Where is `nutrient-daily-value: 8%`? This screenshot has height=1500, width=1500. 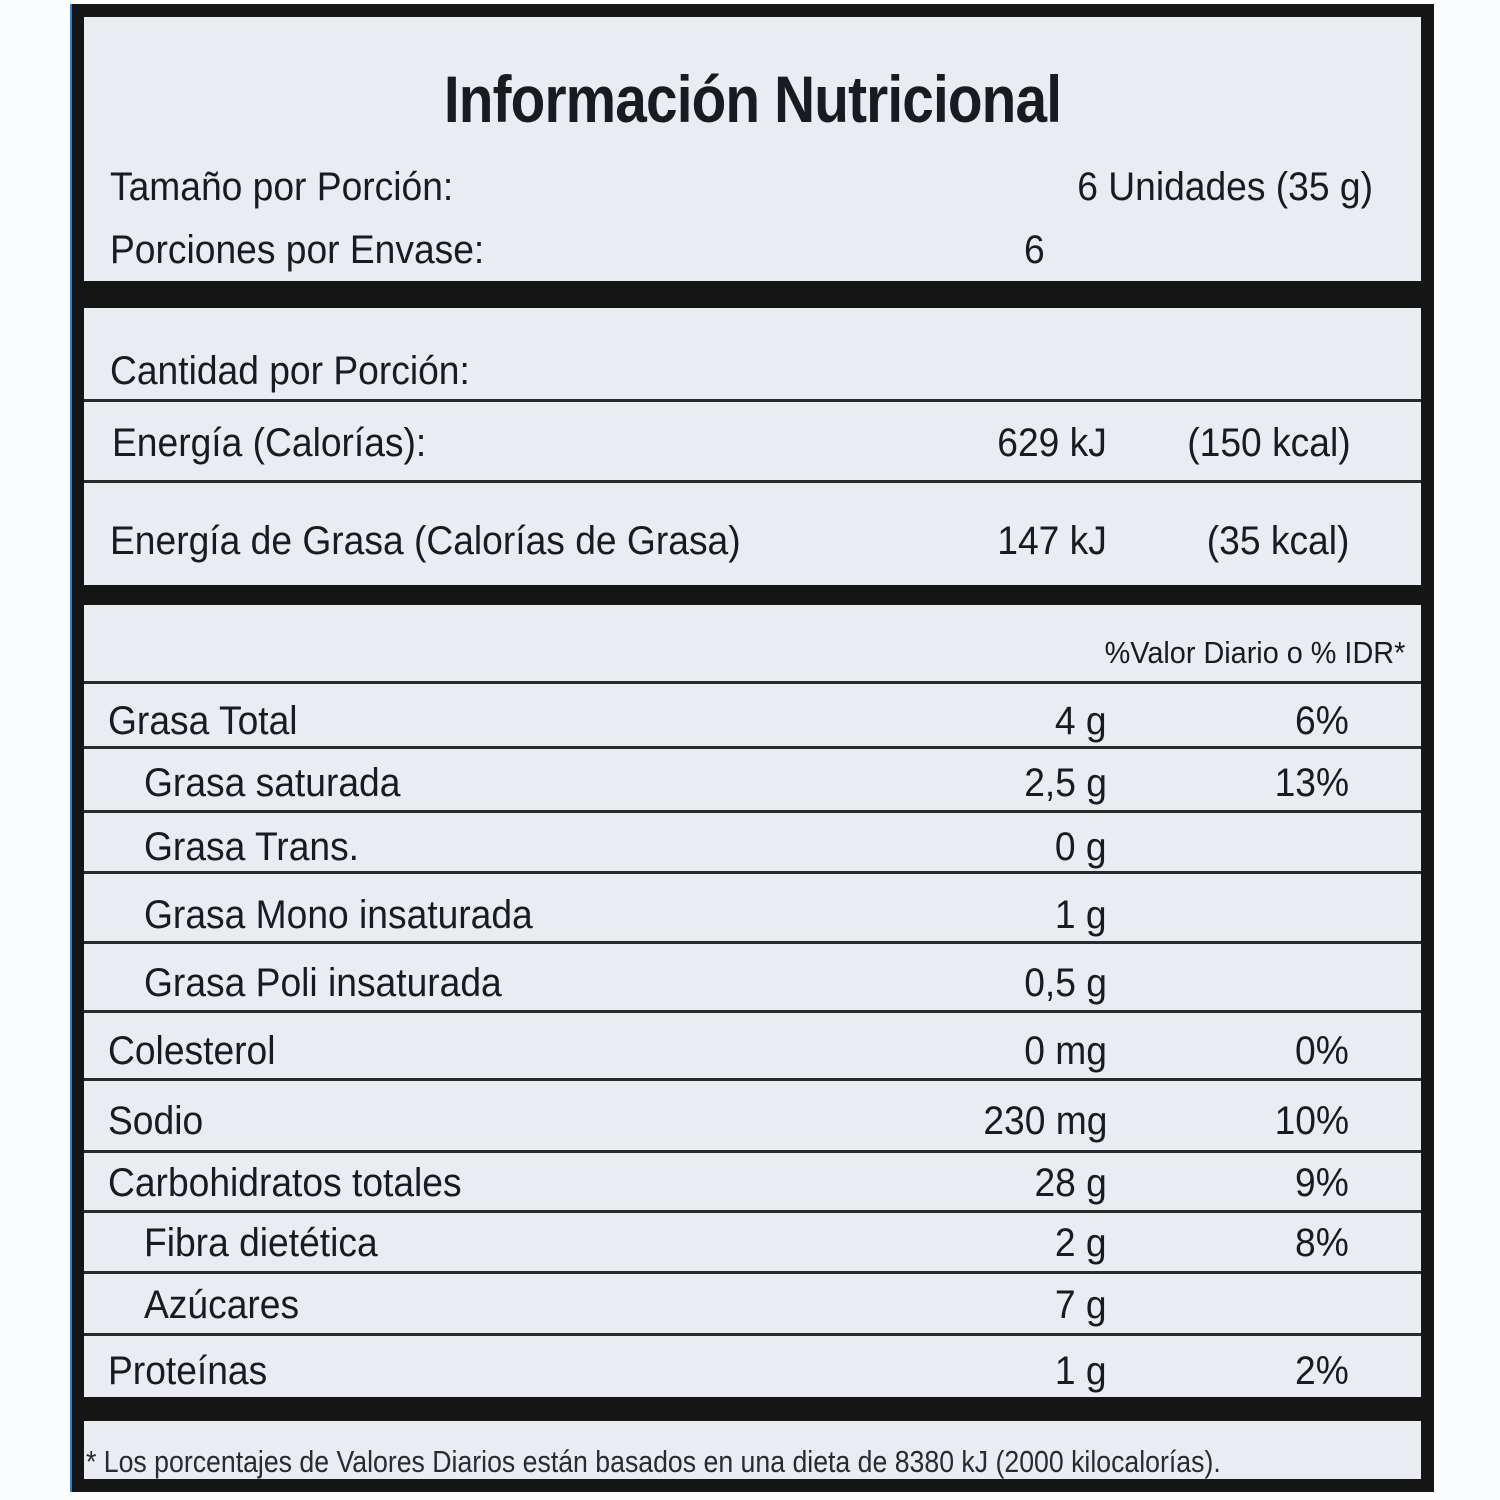
nutrient-daily-value: 8% is located at coordinates (1322, 1243).